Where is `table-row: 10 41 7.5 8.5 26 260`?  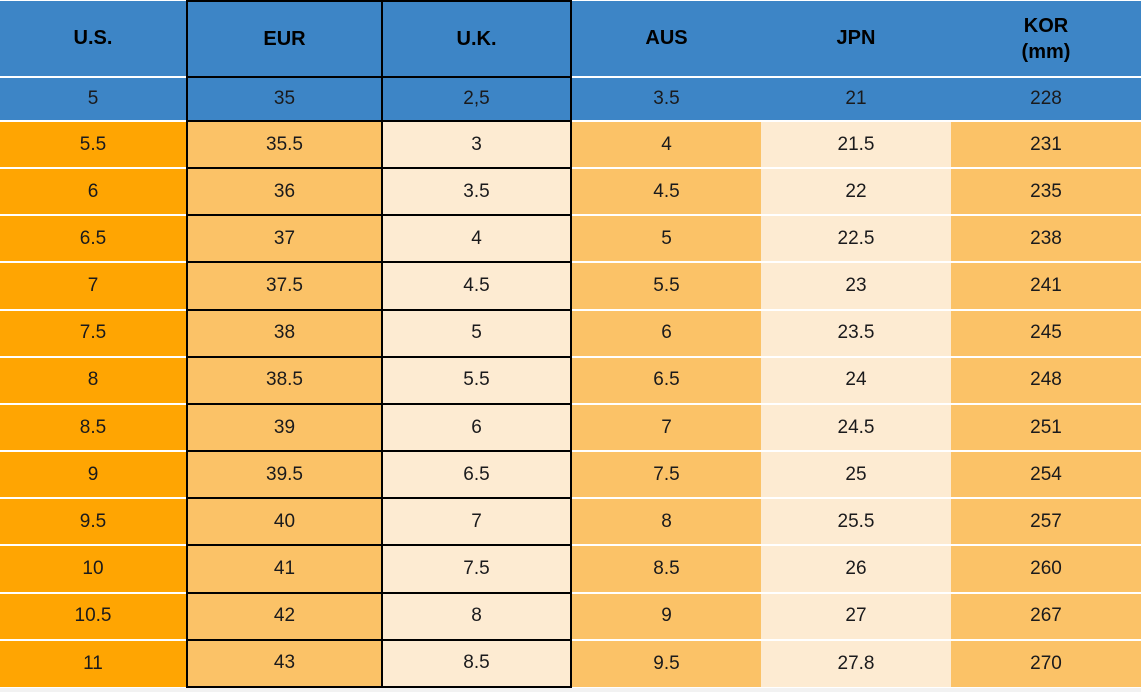 table-row: 10 41 7.5 8.5 26 260 is located at coordinates (570, 569).